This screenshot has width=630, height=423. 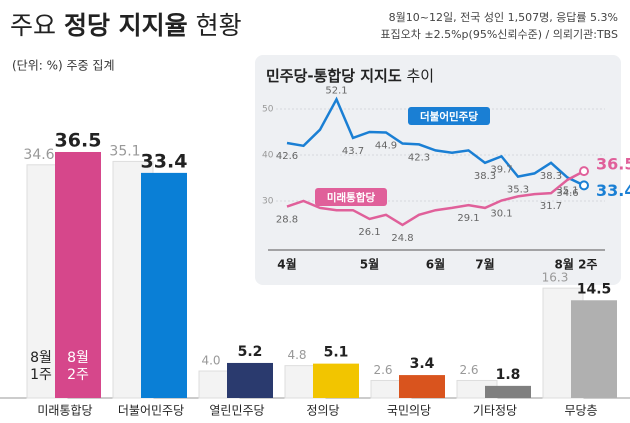 I want to click on legend-label: 미래통합당, so click(x=351, y=197).